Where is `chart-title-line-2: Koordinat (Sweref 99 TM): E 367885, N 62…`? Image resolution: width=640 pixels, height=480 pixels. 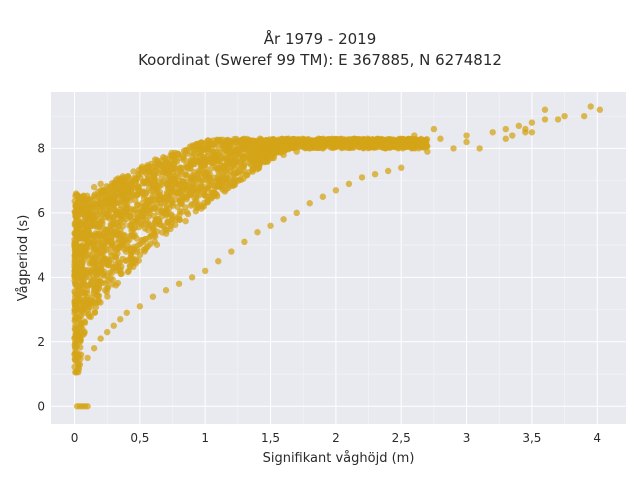
chart-title-line-2: Koordinat (Sweref 99 TM): E 367885, N 62… is located at coordinates (320, 60).